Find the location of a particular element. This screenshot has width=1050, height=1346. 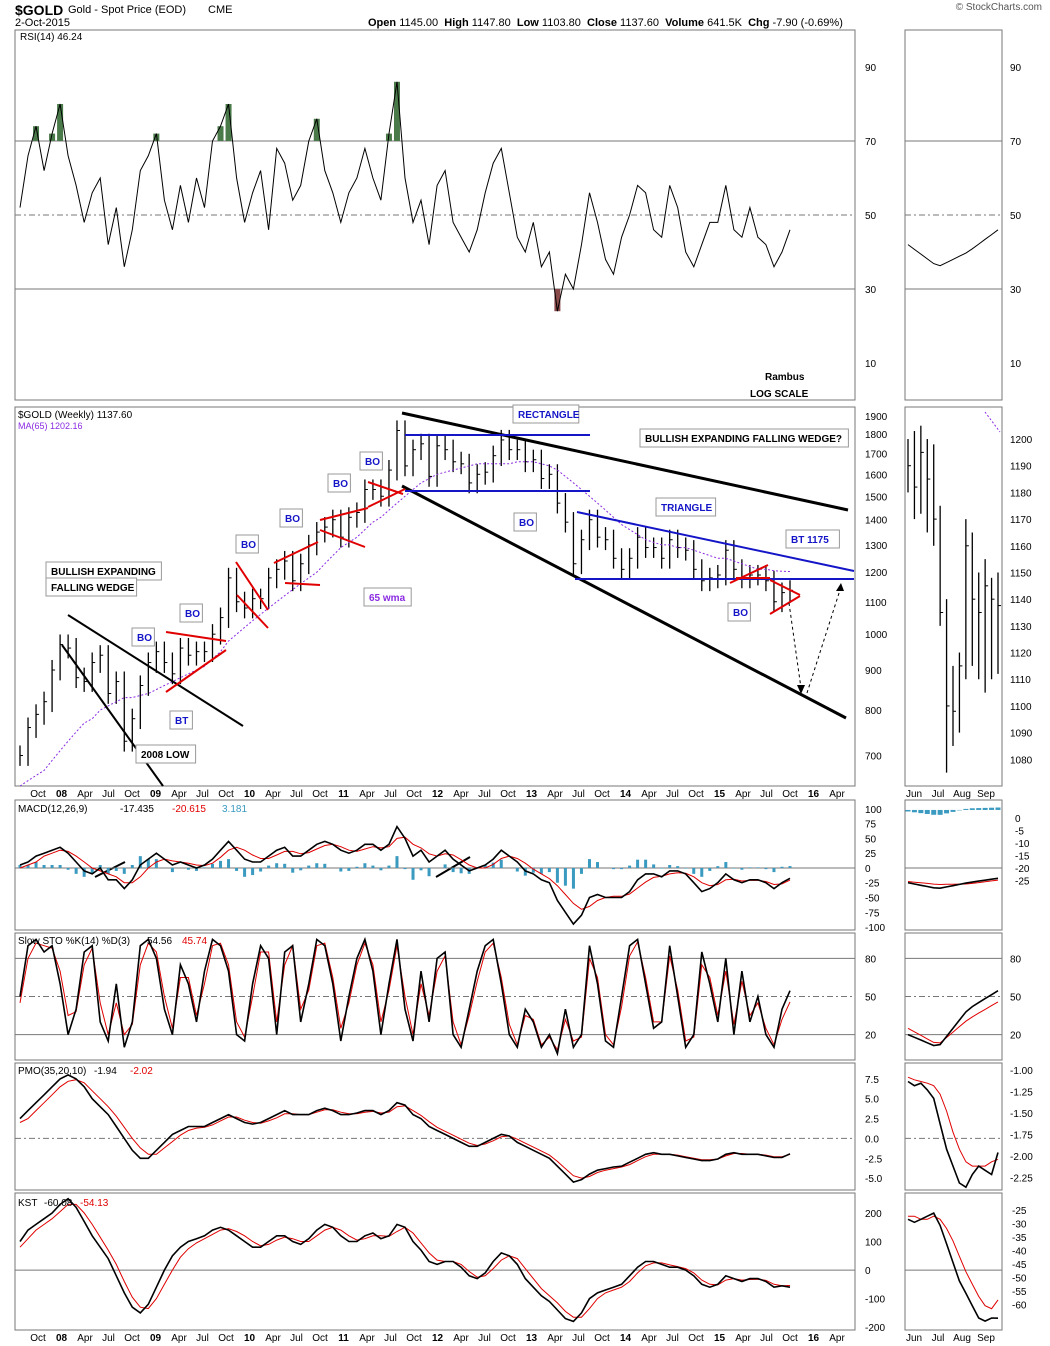

kst-tick-0: 0 is located at coordinates (868, 1271).